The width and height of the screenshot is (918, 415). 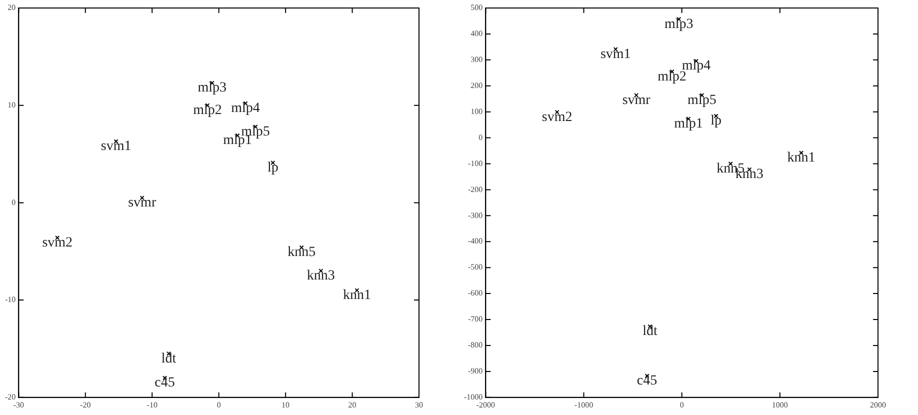 What do you see at coordinates (475, 241) in the screenshot?
I see `y-tick-label: -400` at bounding box center [475, 241].